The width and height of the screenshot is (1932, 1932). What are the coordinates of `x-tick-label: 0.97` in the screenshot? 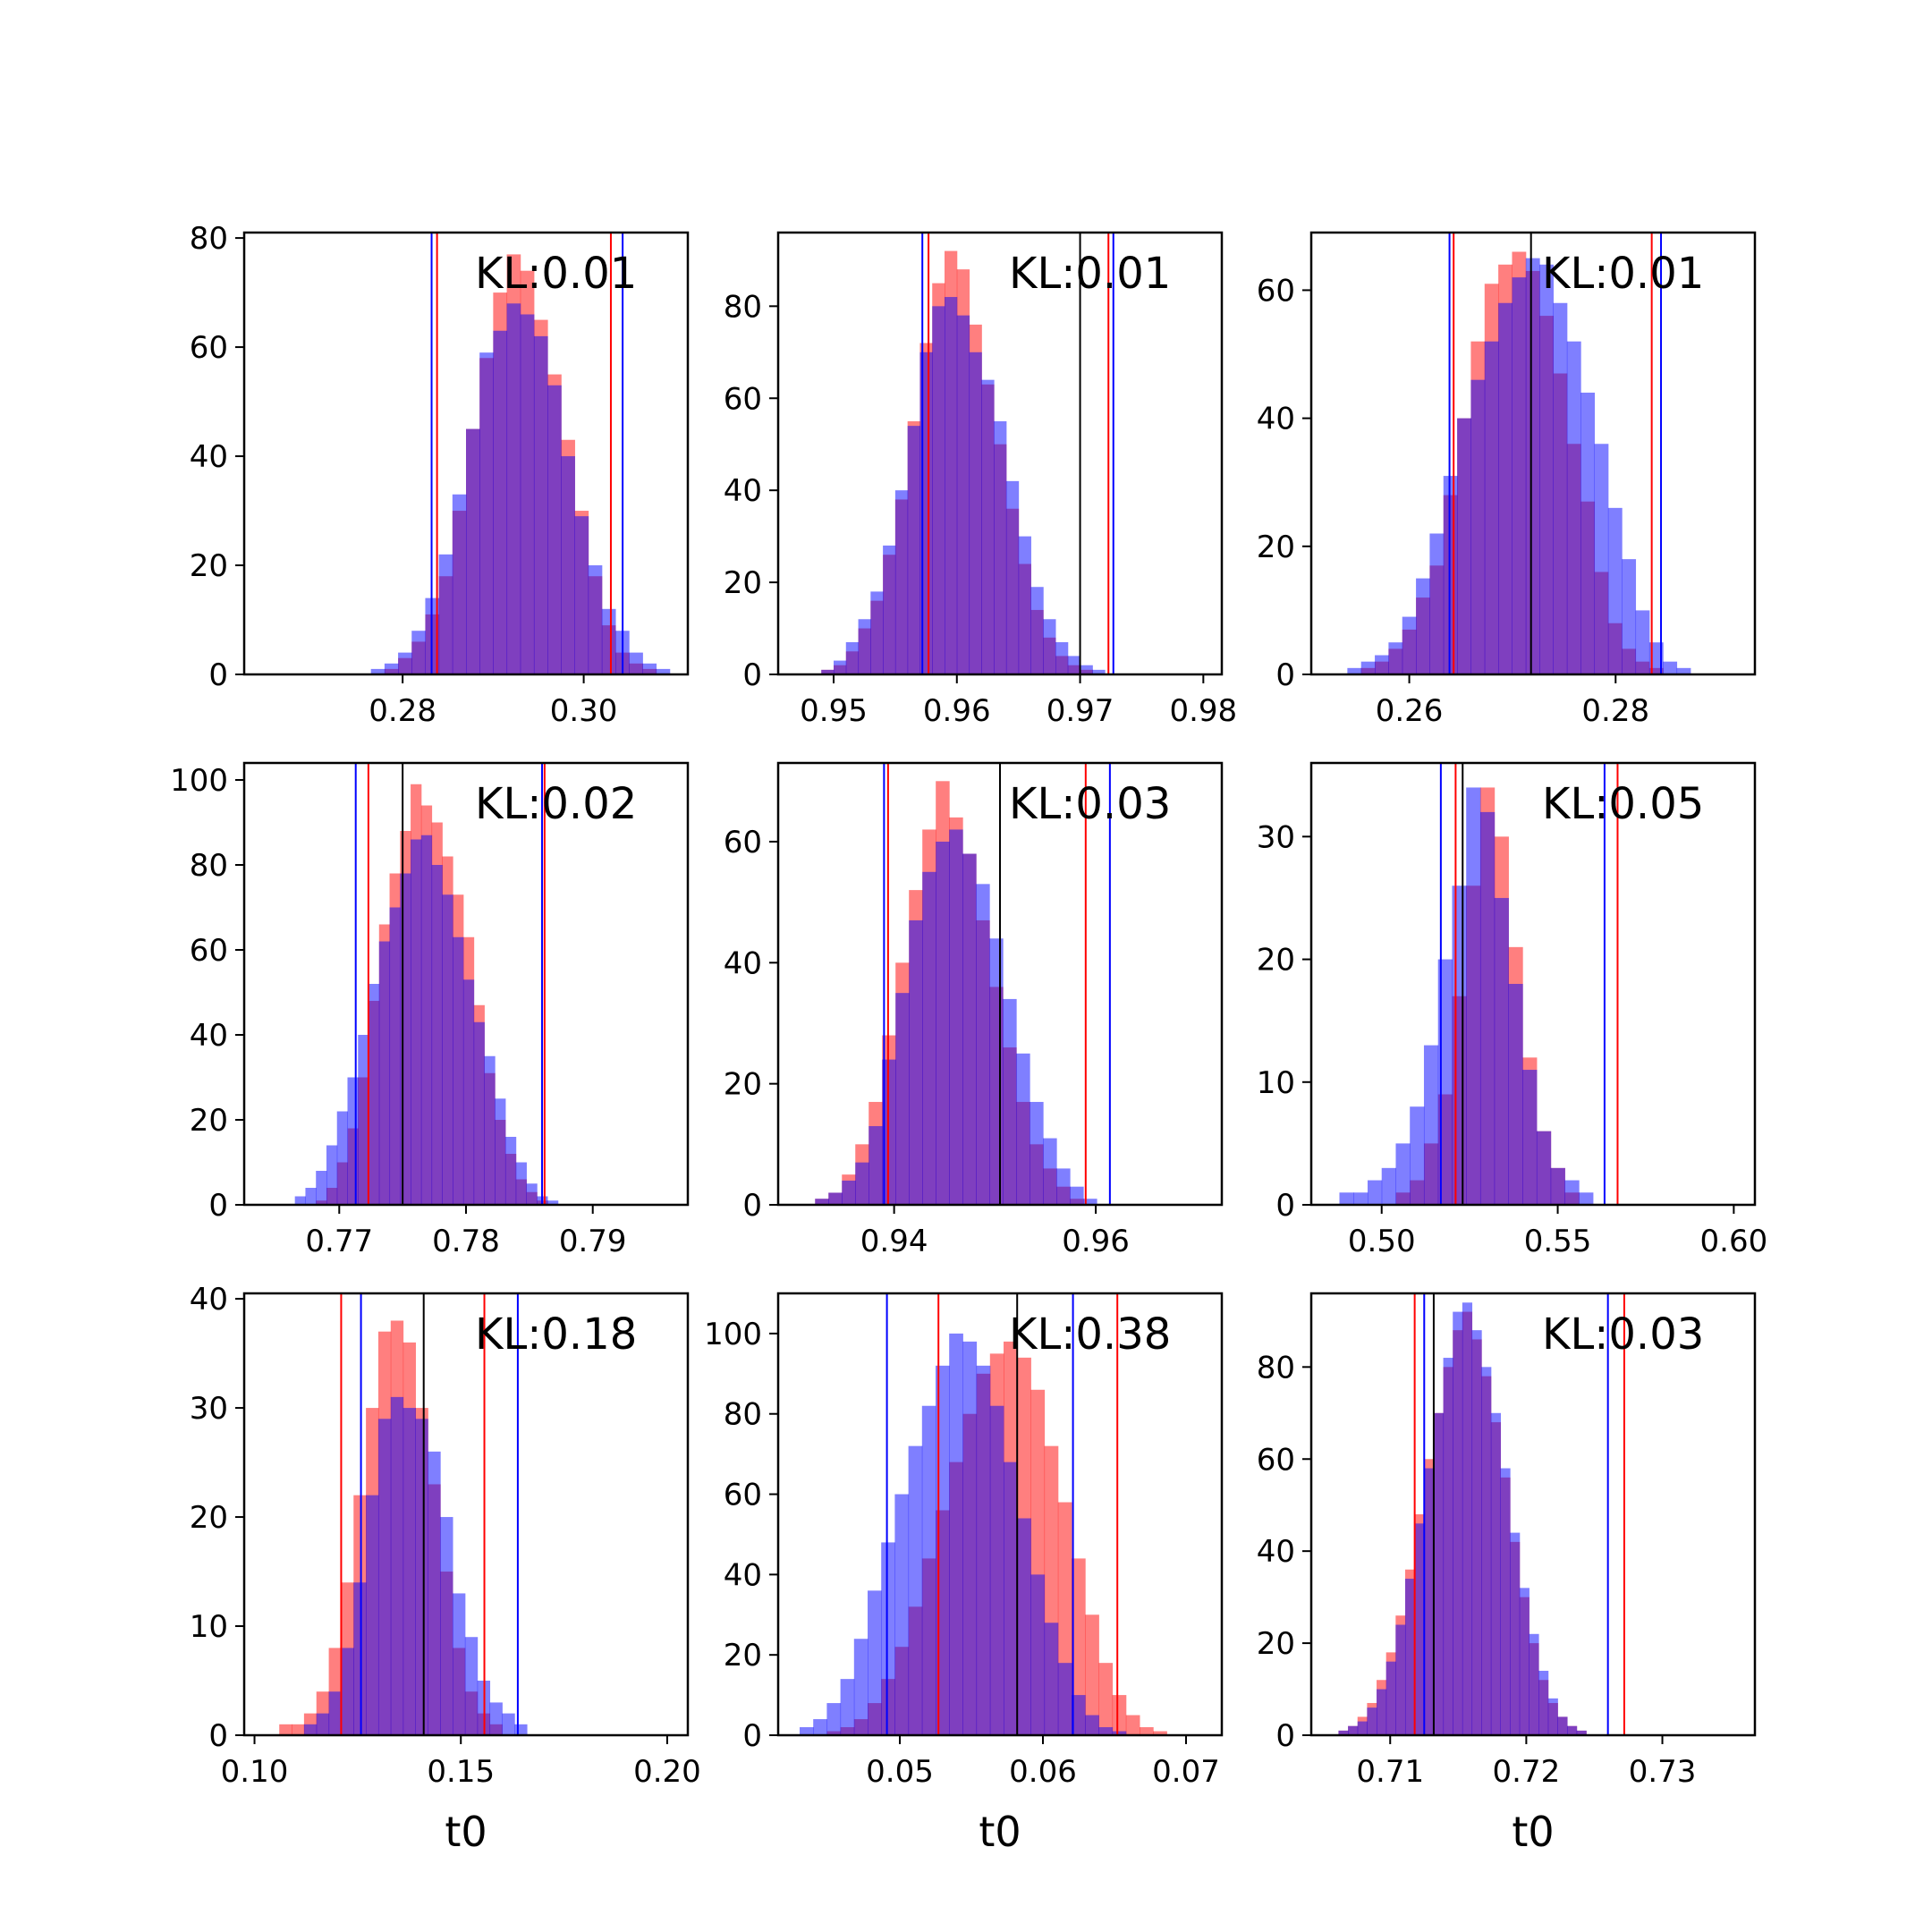 It's located at (1080, 711).